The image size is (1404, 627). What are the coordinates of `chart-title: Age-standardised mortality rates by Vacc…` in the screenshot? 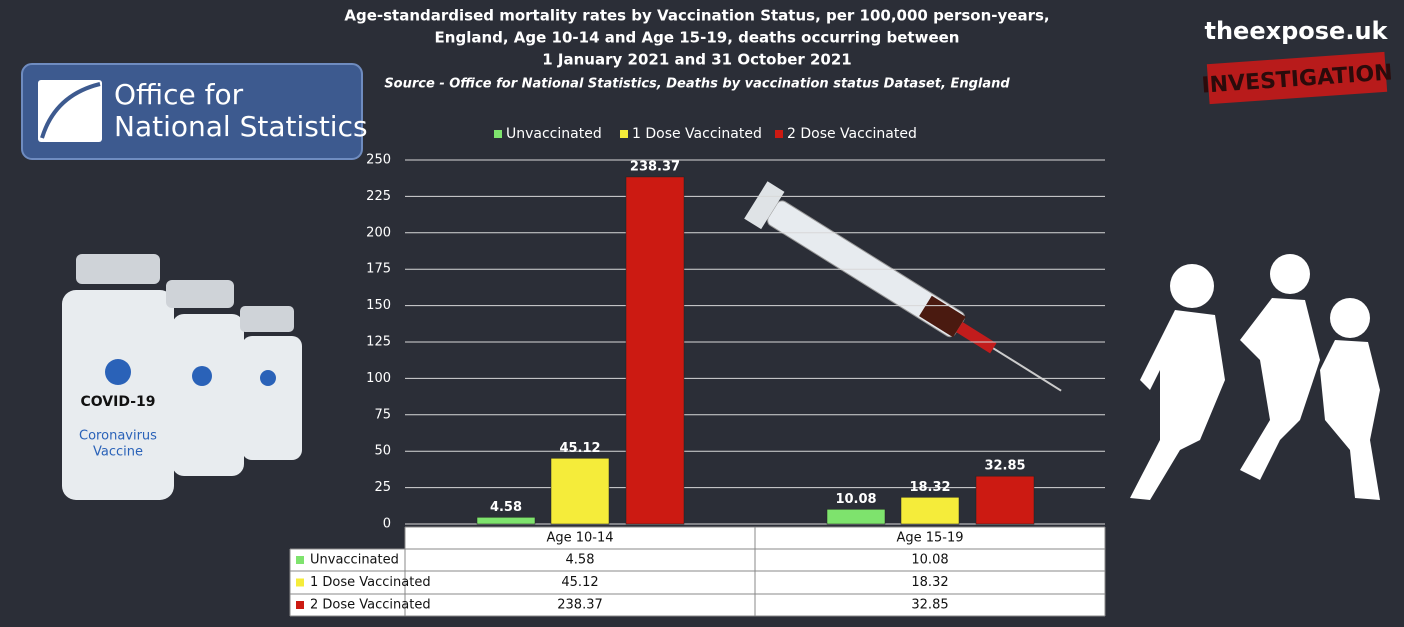 It's located at (696, 16).